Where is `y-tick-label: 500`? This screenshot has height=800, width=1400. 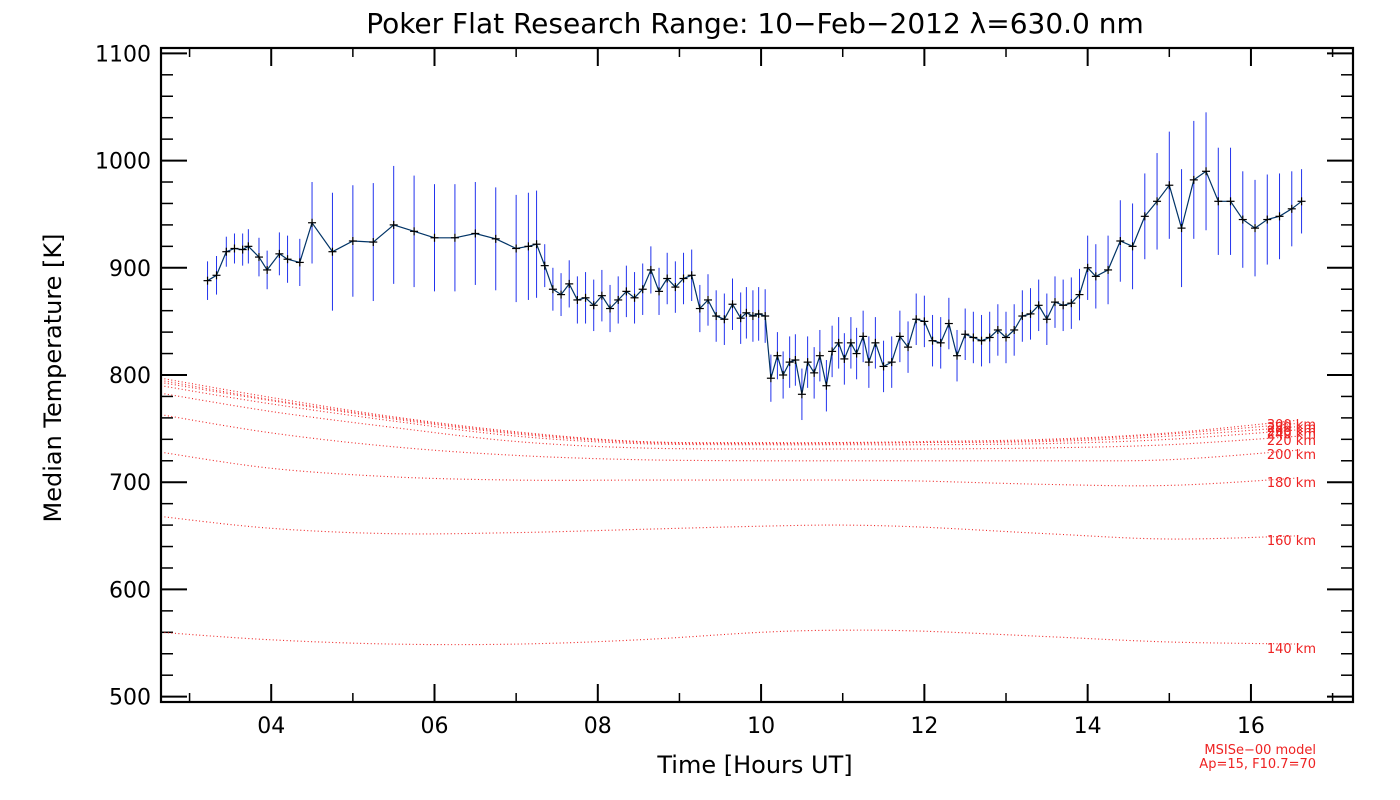
y-tick-label: 500 is located at coordinates (130, 698).